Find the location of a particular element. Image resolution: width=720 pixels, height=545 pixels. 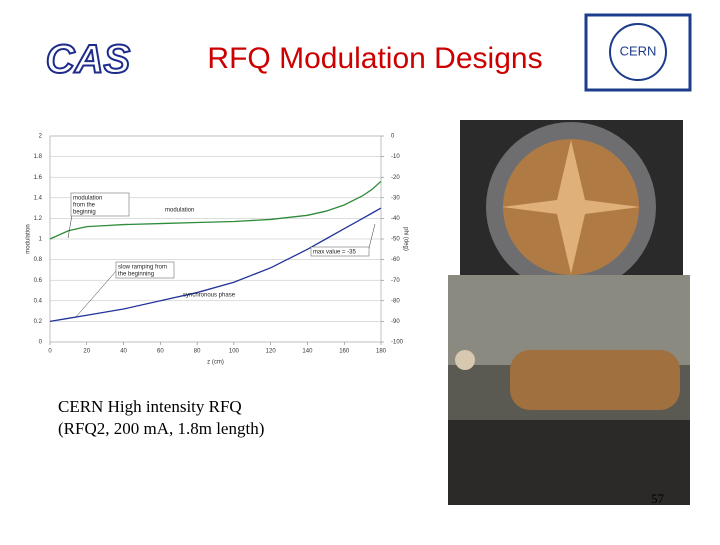

annotation: synchronous phase is located at coordinates (209, 296).